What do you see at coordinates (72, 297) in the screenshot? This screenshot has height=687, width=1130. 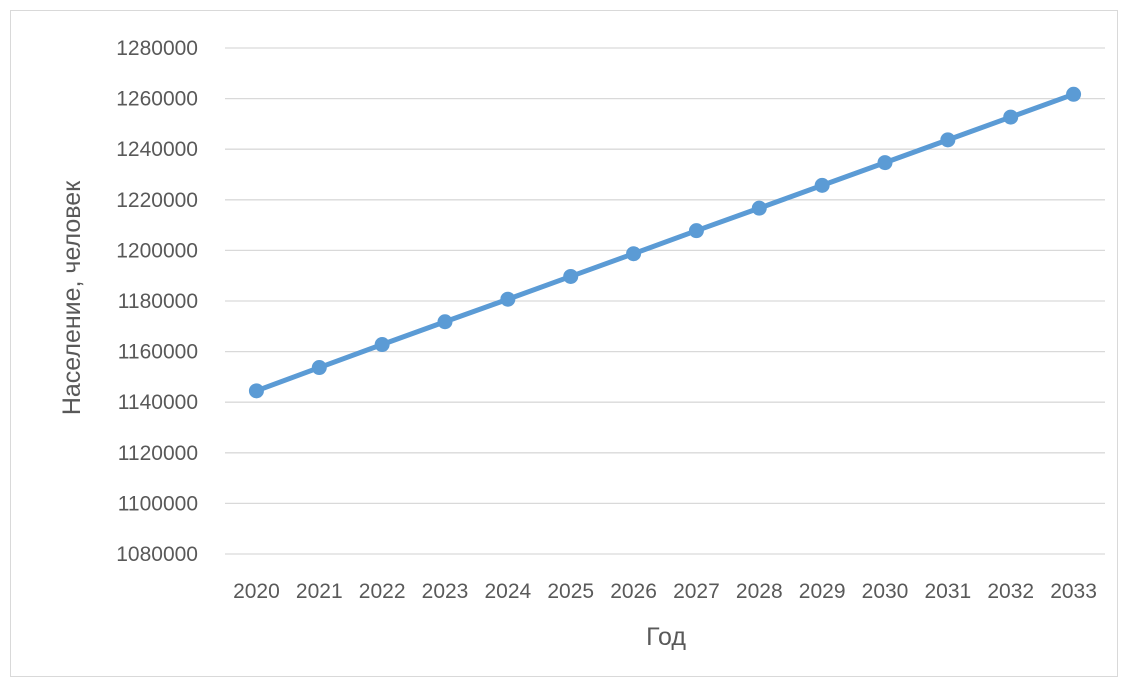 I see `y-axis-title: Население, человек` at bounding box center [72, 297].